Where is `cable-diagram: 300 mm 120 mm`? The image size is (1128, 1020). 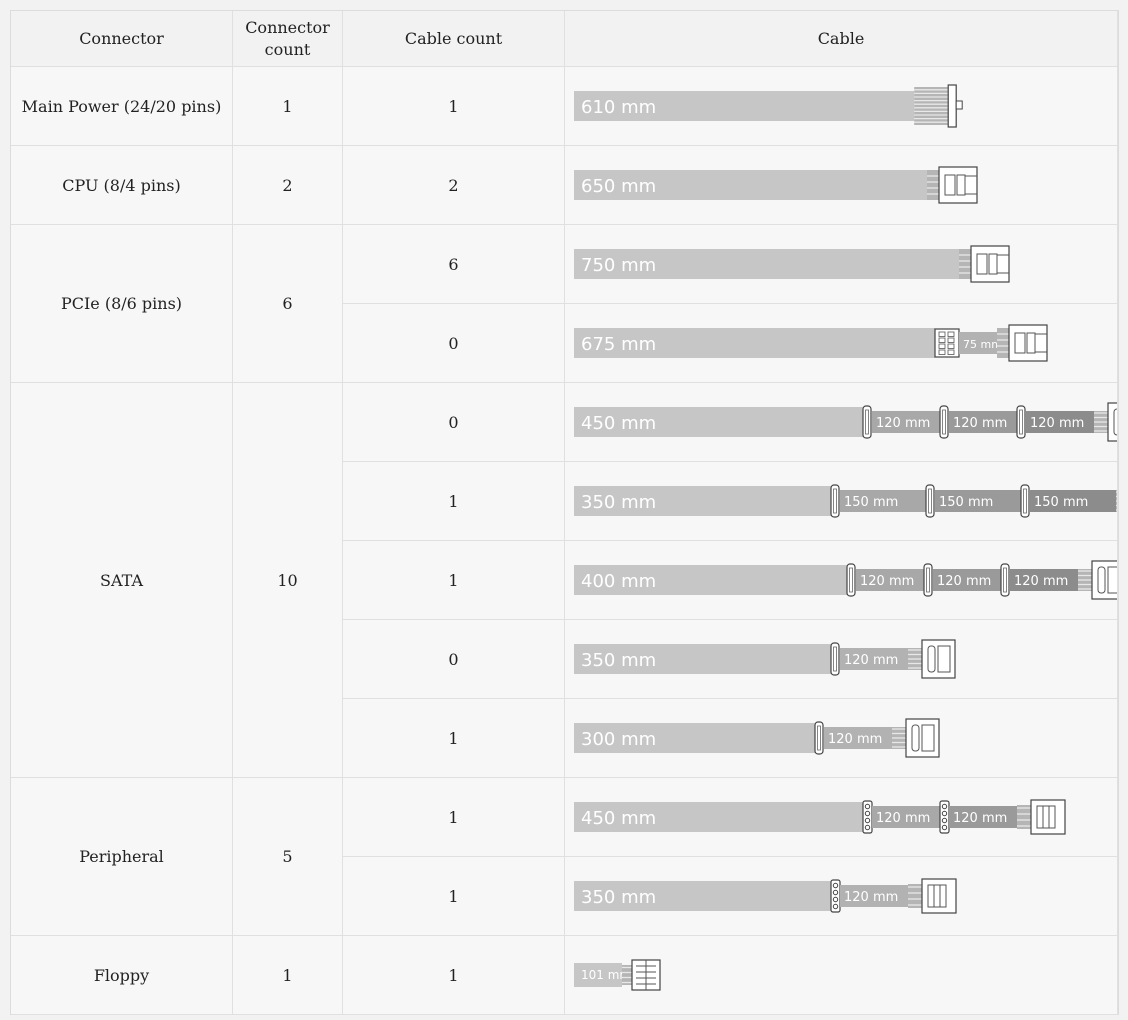 cable-diagram: 300 mm 120 mm is located at coordinates (757, 738).